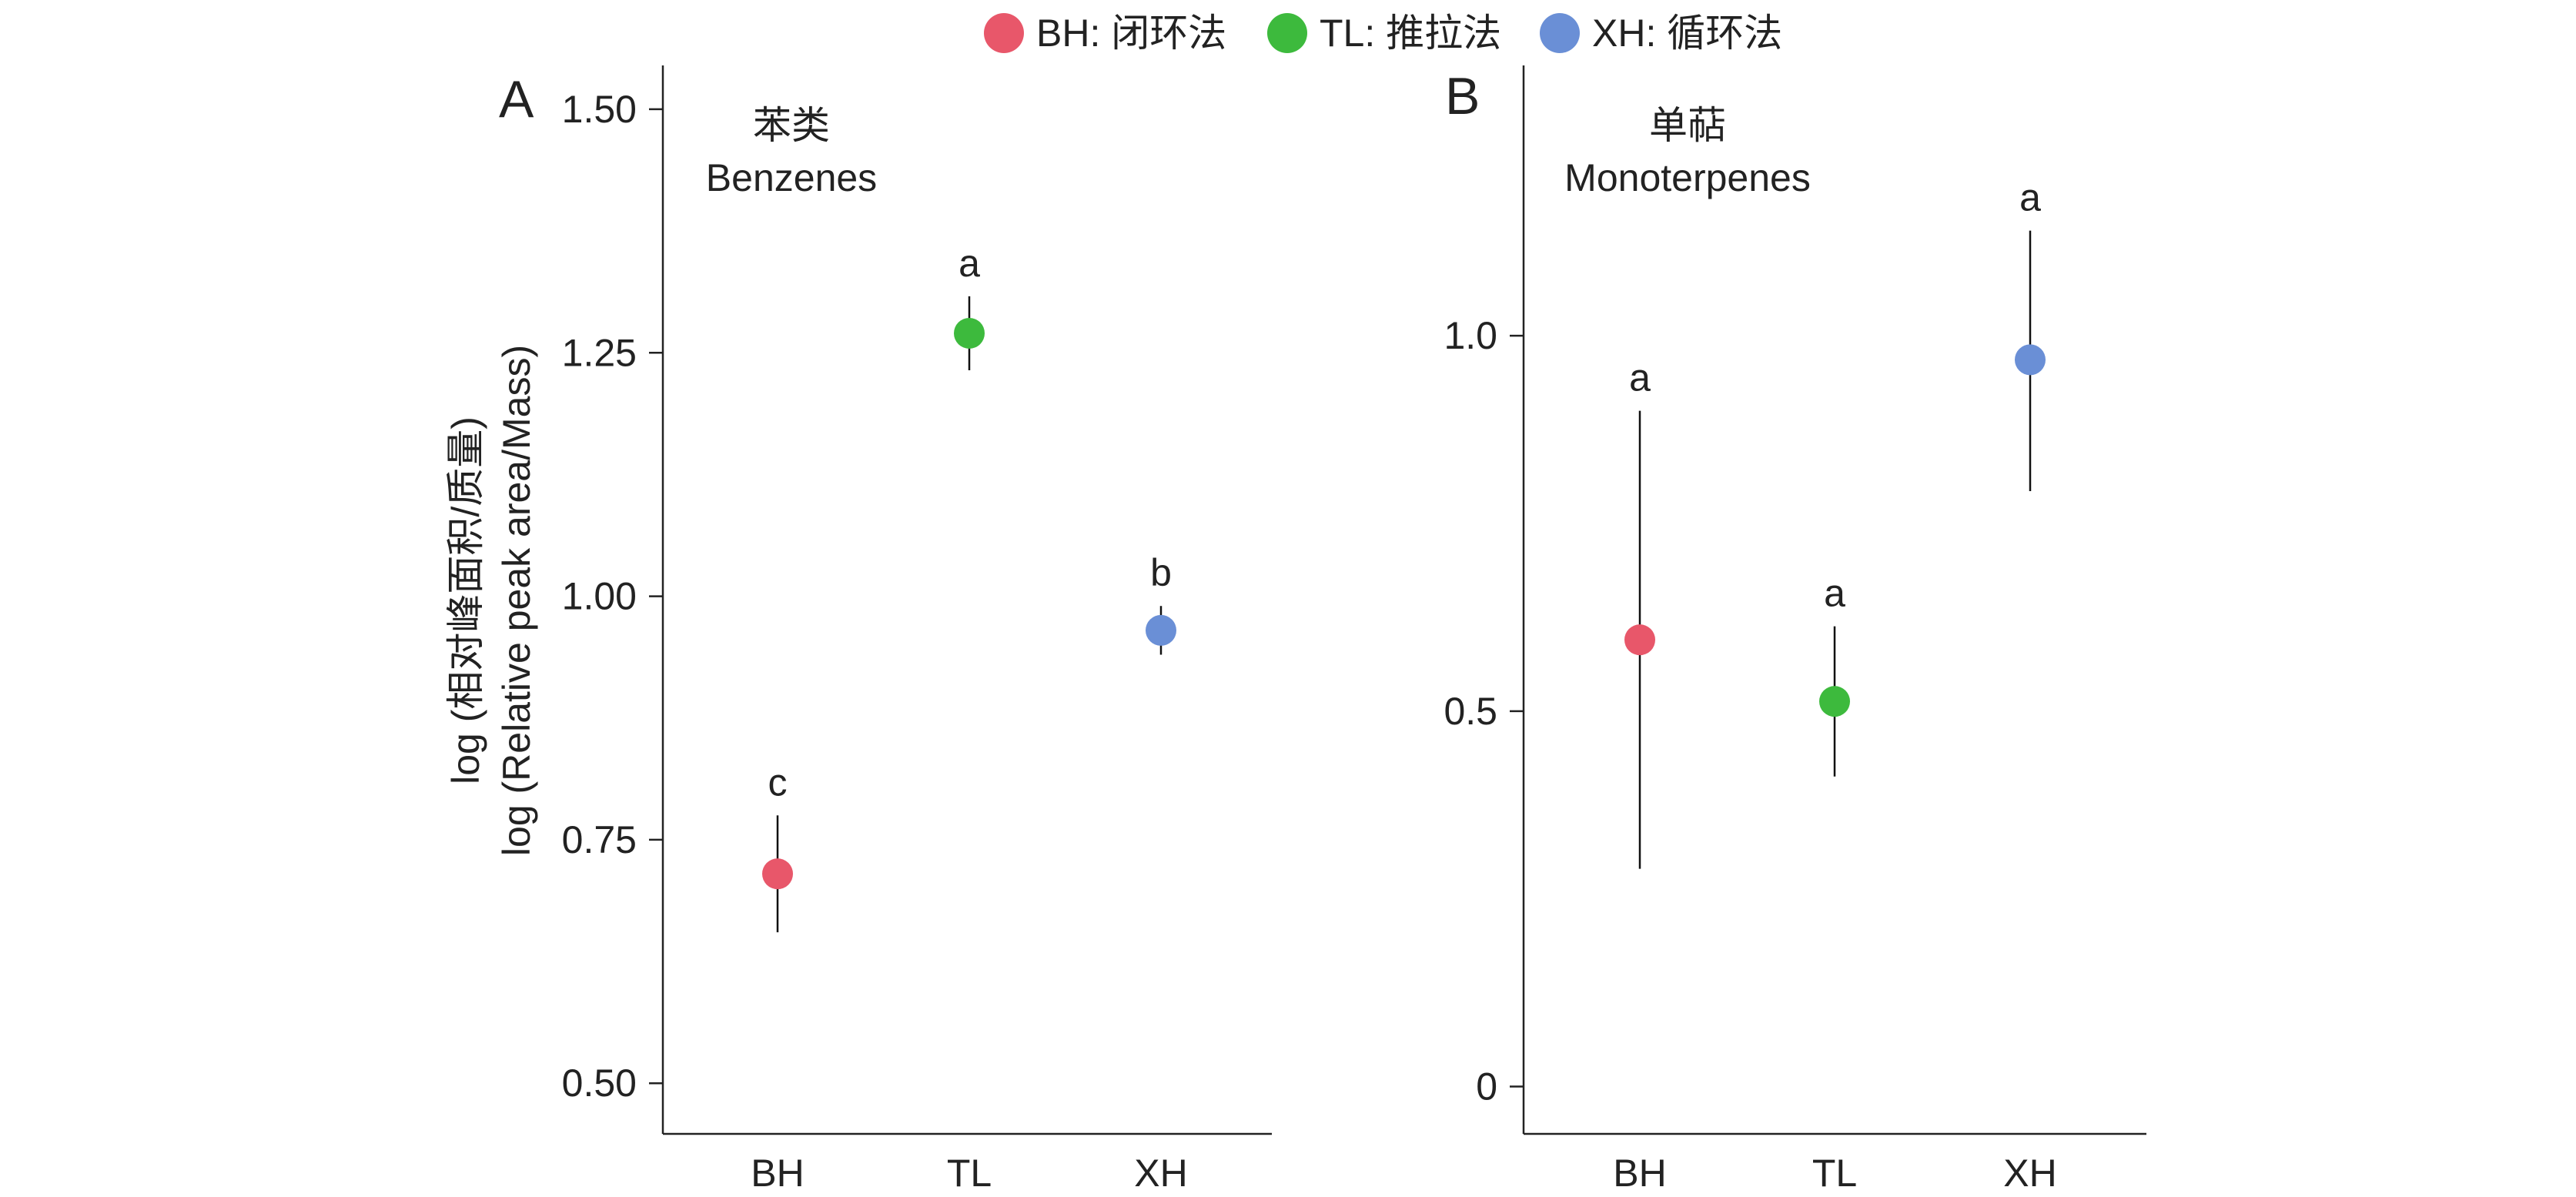 This screenshot has height=1197, width=2576. I want to click on panel-b-y-tick-label-2: 1.0, so click(1471, 335).